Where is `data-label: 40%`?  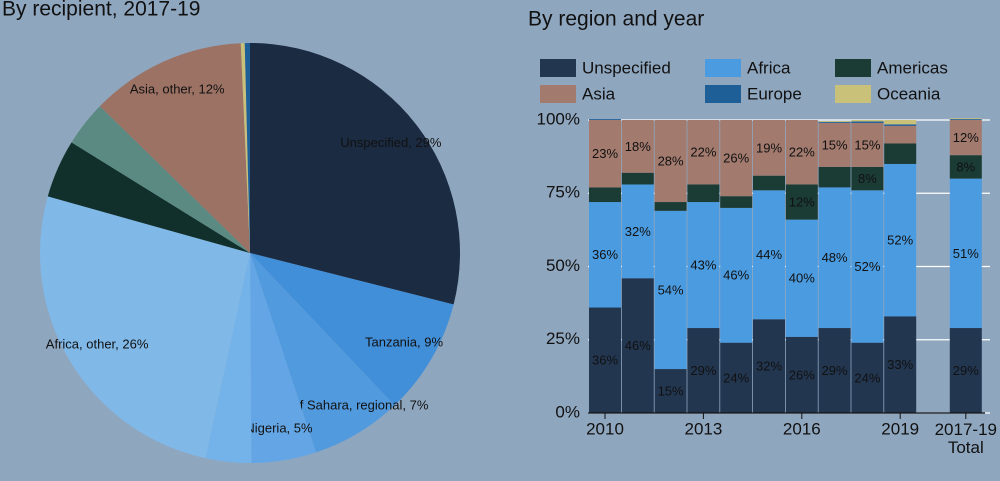
data-label: 40% is located at coordinates (802, 278).